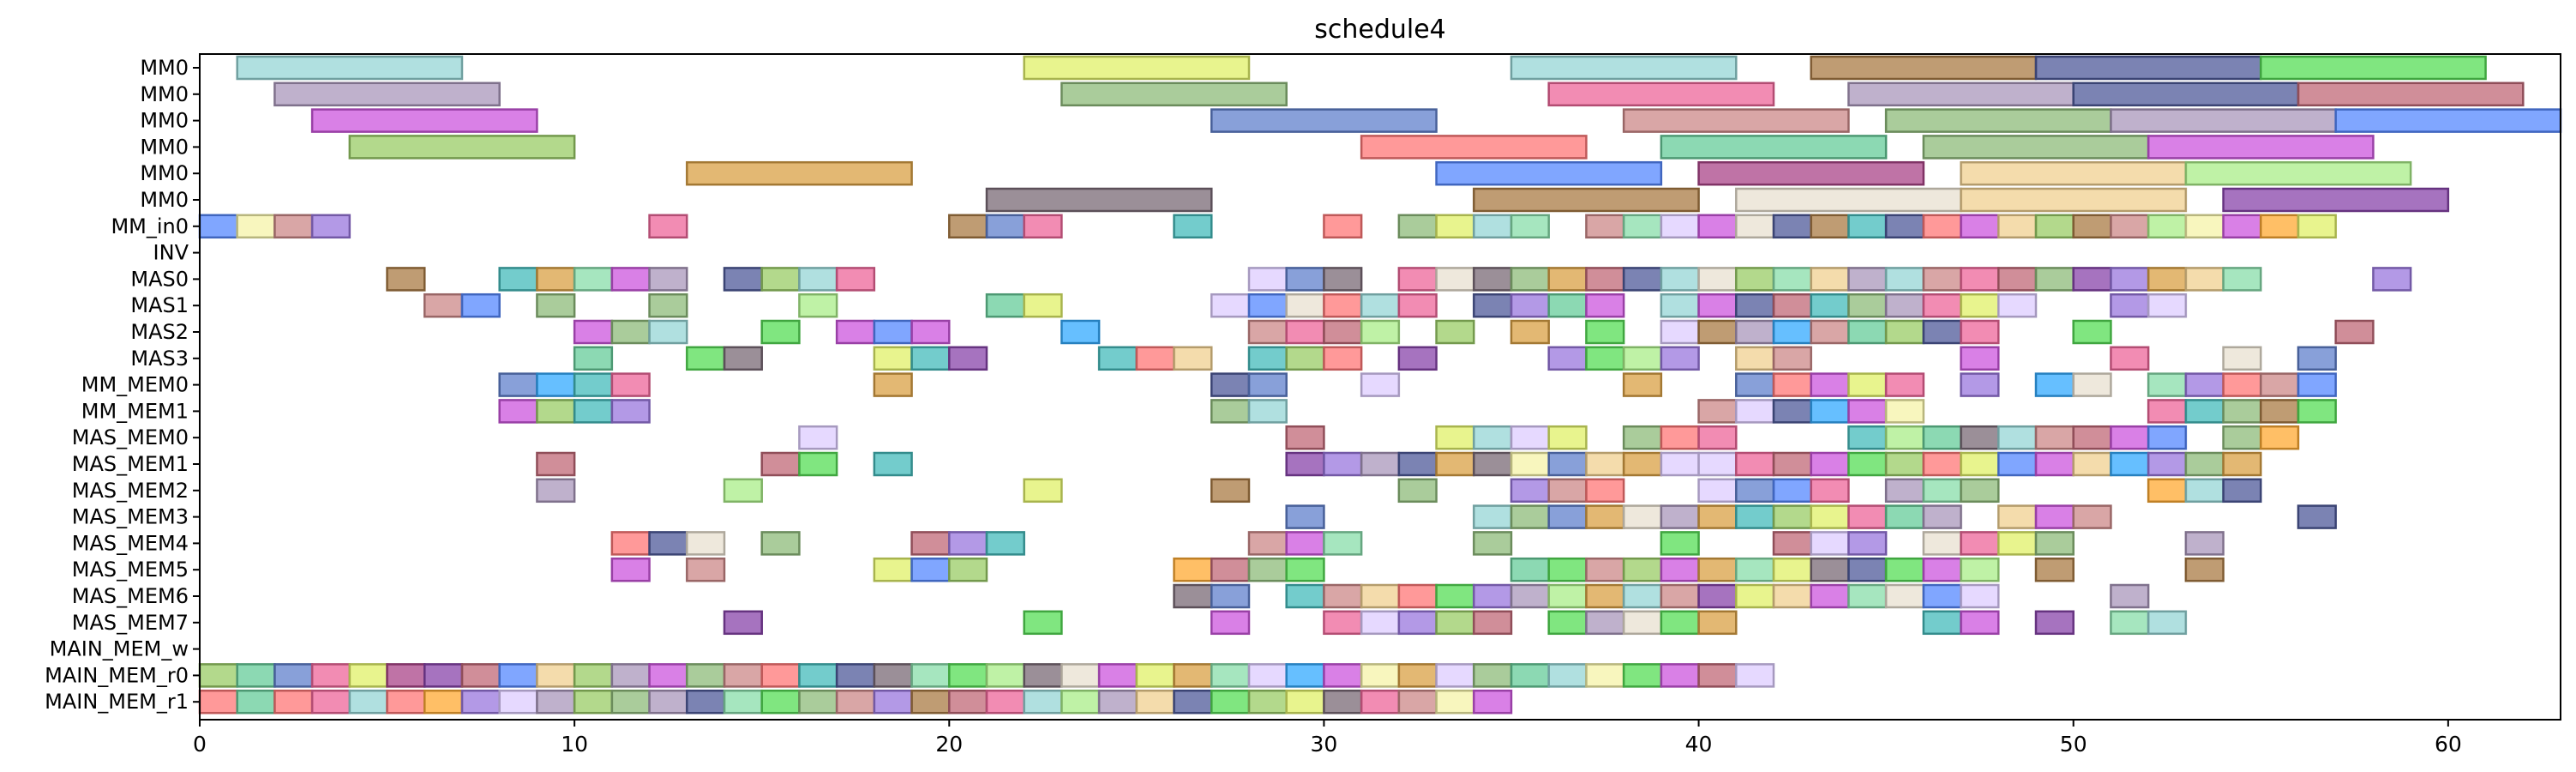 This screenshot has height=772, width=2576. What do you see at coordinates (200, 744) in the screenshot?
I see `x-tick-label: 0` at bounding box center [200, 744].